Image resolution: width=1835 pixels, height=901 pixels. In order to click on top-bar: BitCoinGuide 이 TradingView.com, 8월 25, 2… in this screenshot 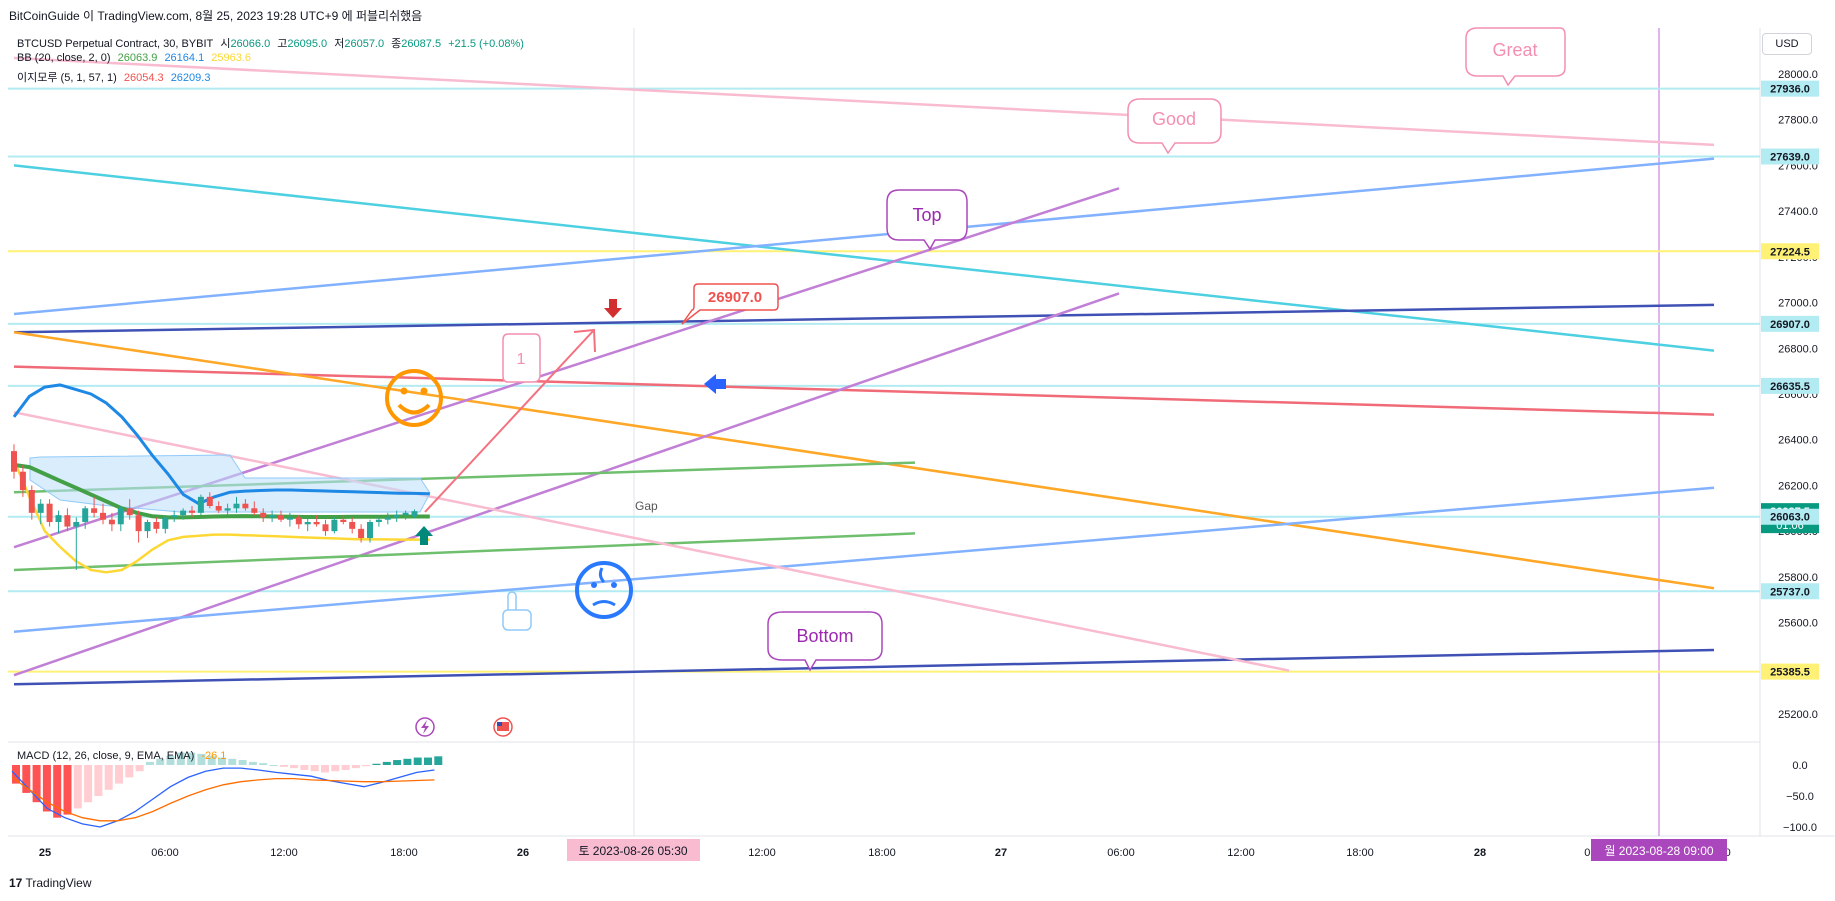, I will do `click(917, 14)`.